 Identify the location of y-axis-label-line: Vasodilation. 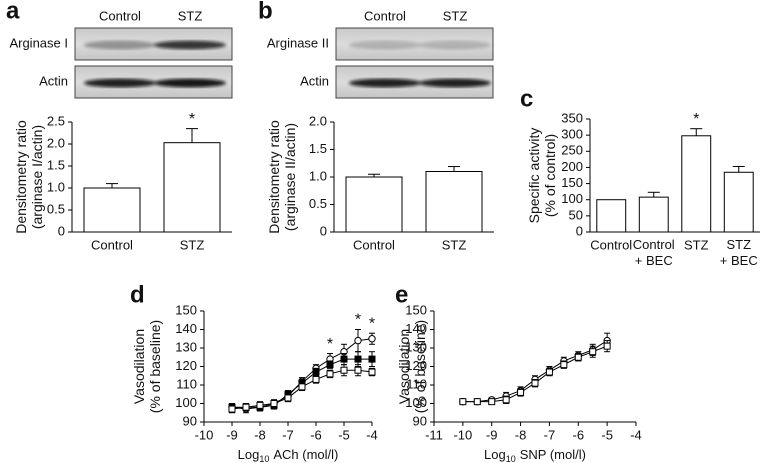
(404, 366).